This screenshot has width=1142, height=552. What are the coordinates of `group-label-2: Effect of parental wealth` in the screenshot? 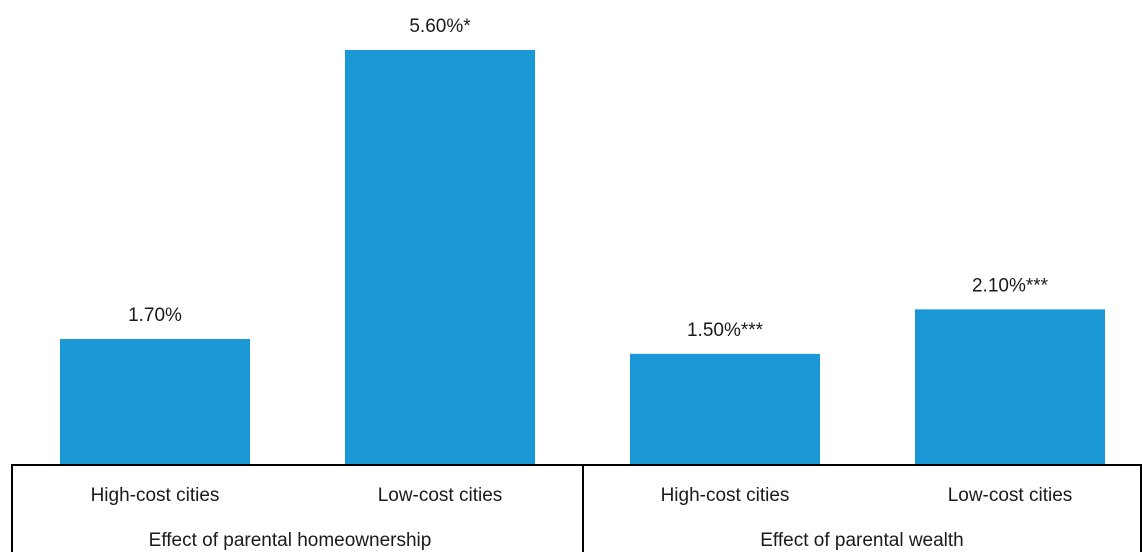 It's located at (862, 540).